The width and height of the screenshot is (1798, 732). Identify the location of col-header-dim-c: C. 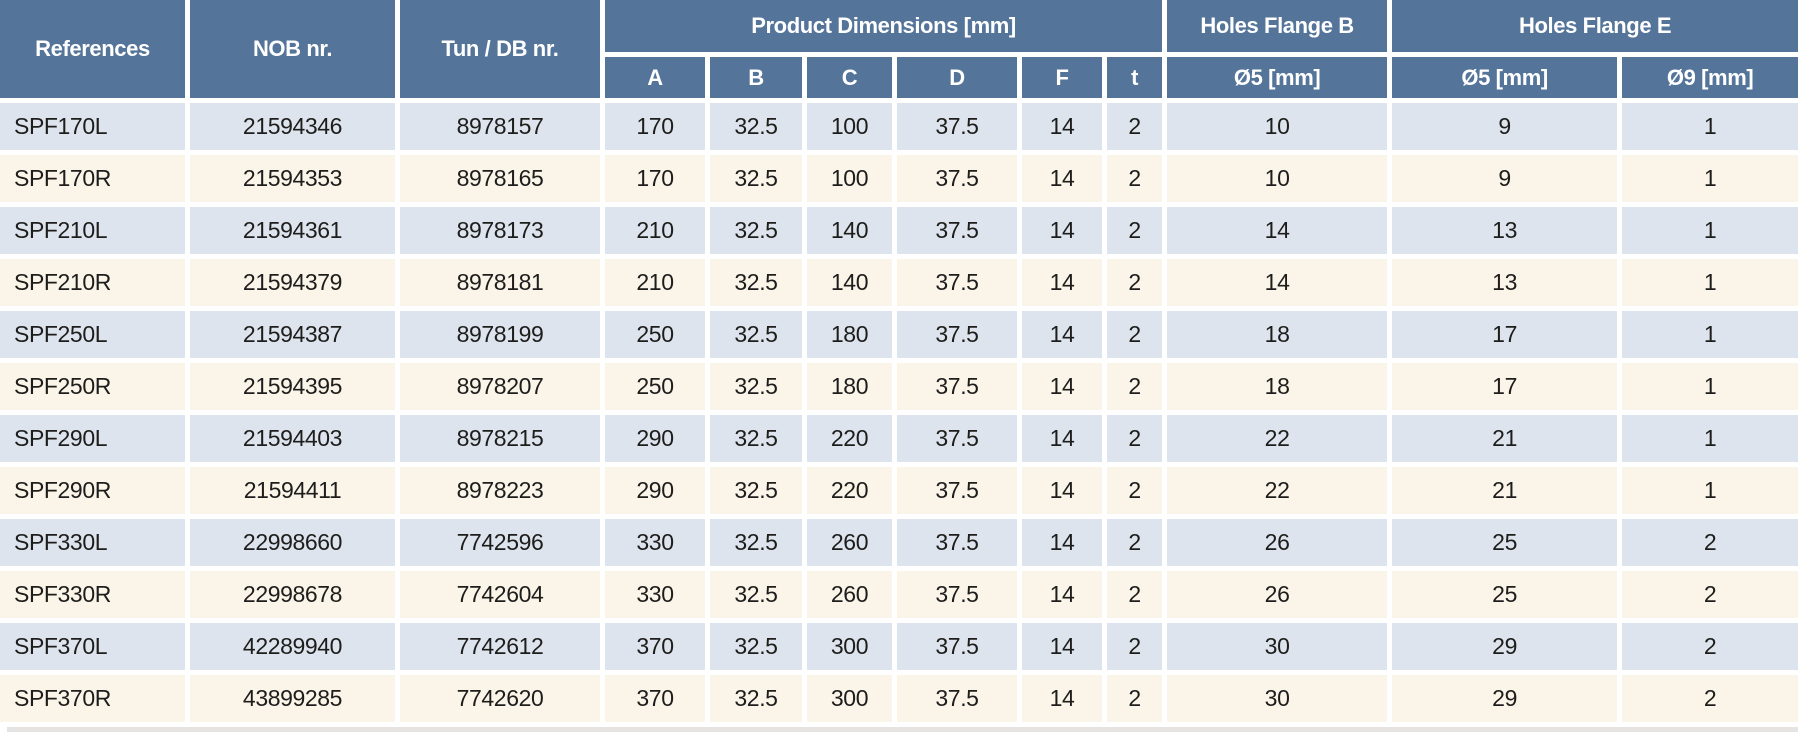
(849, 77).